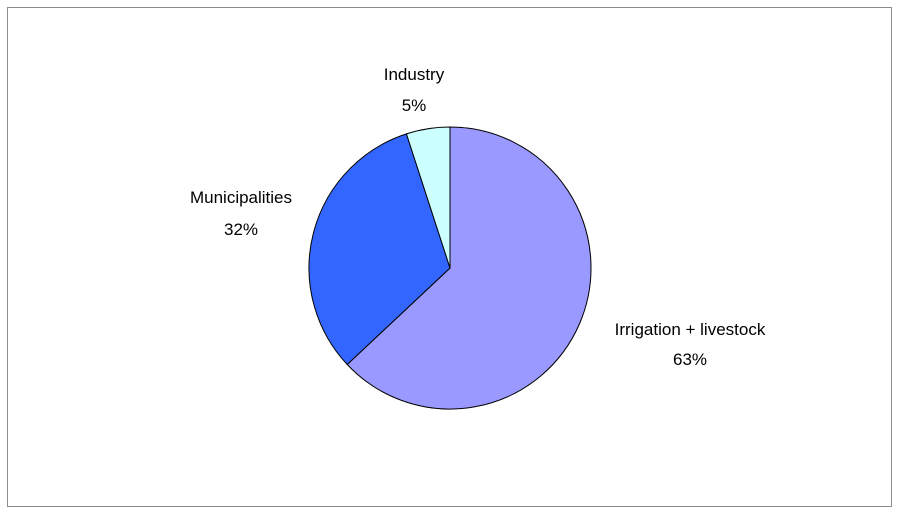  Describe the element at coordinates (414, 105) in the screenshot. I see `label-industry-pct: 5%` at that location.